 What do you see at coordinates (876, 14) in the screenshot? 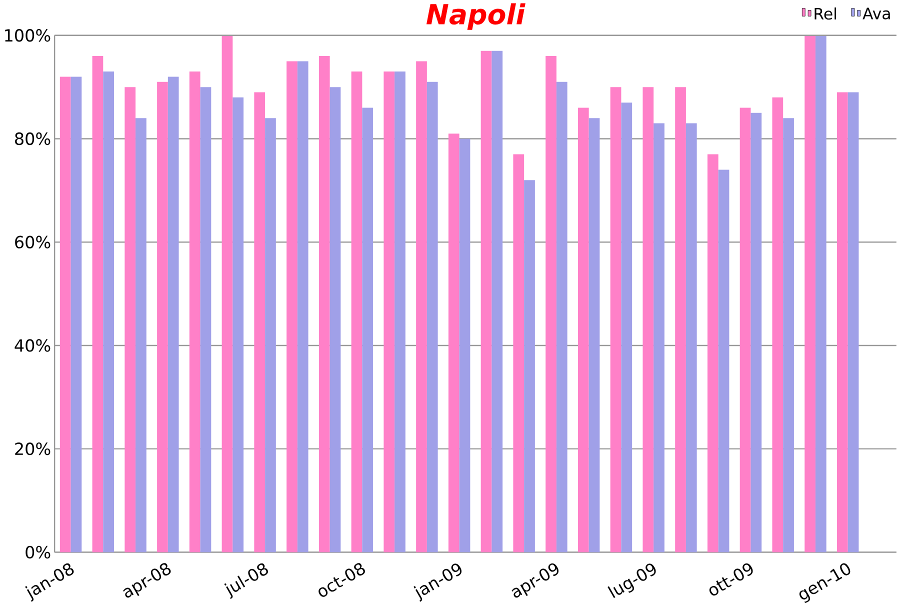
I see `legend-label: Ava` at bounding box center [876, 14].